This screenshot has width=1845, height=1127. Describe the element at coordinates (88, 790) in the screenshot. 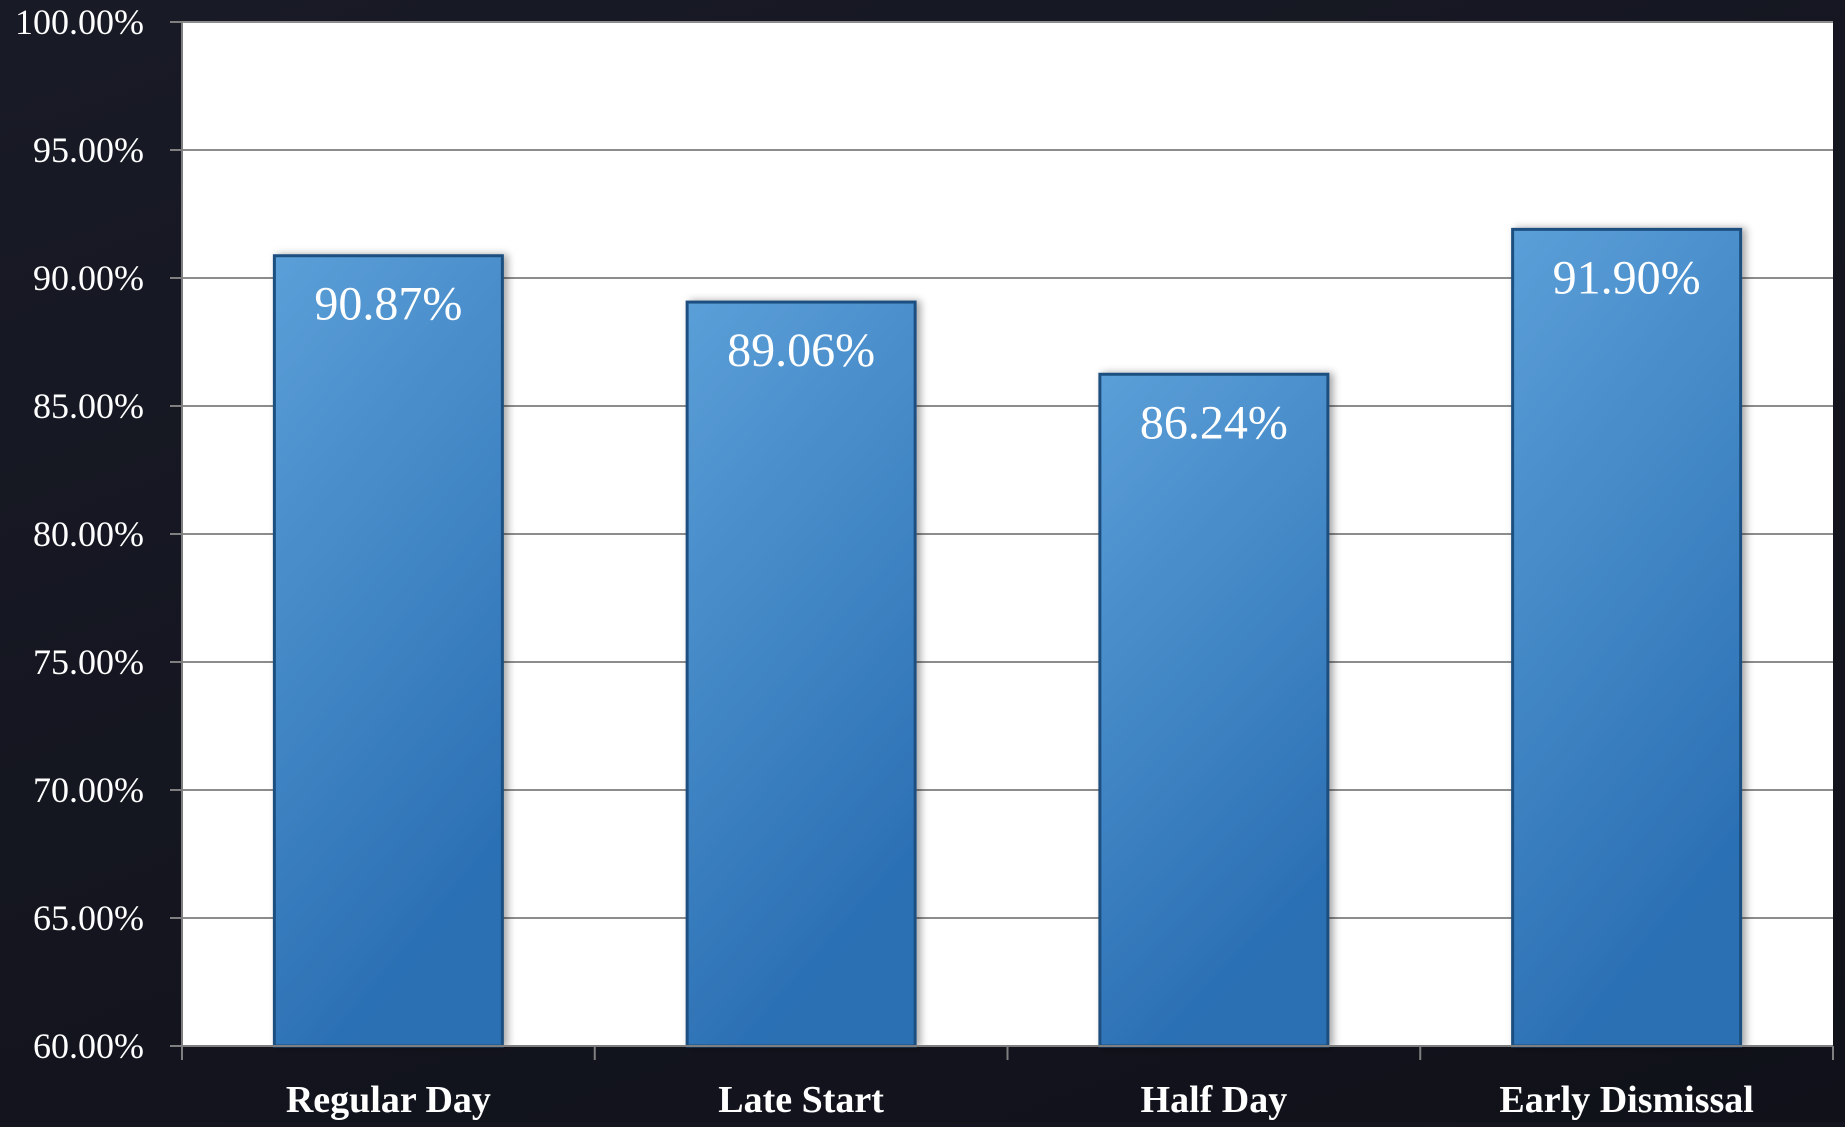

I see `y-tick-label: 70.00%` at that location.